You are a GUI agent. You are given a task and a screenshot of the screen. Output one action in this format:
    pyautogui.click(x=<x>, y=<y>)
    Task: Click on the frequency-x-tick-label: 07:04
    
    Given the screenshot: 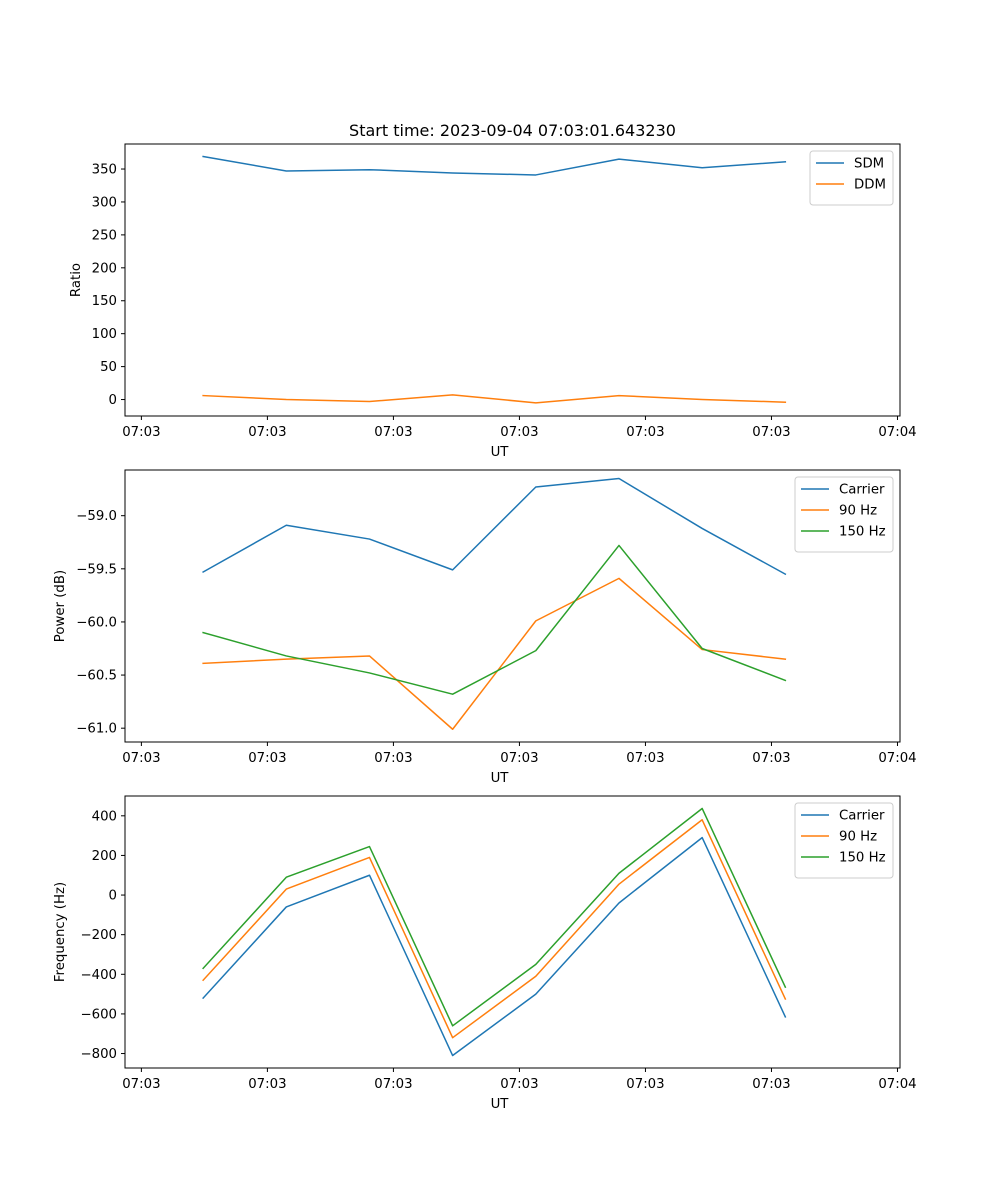 What is the action you would take?
    pyautogui.click(x=897, y=1084)
    